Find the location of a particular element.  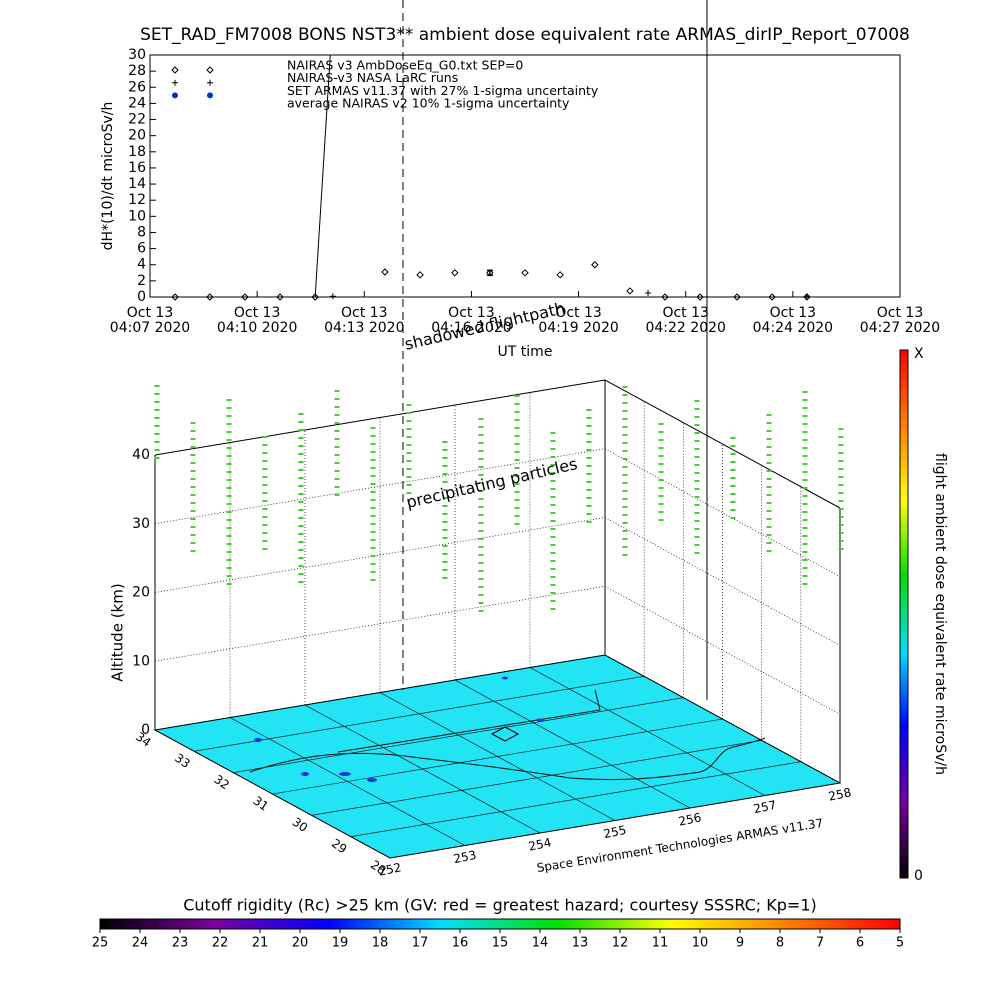

lat-tick-label: 31 is located at coordinates (261, 803).